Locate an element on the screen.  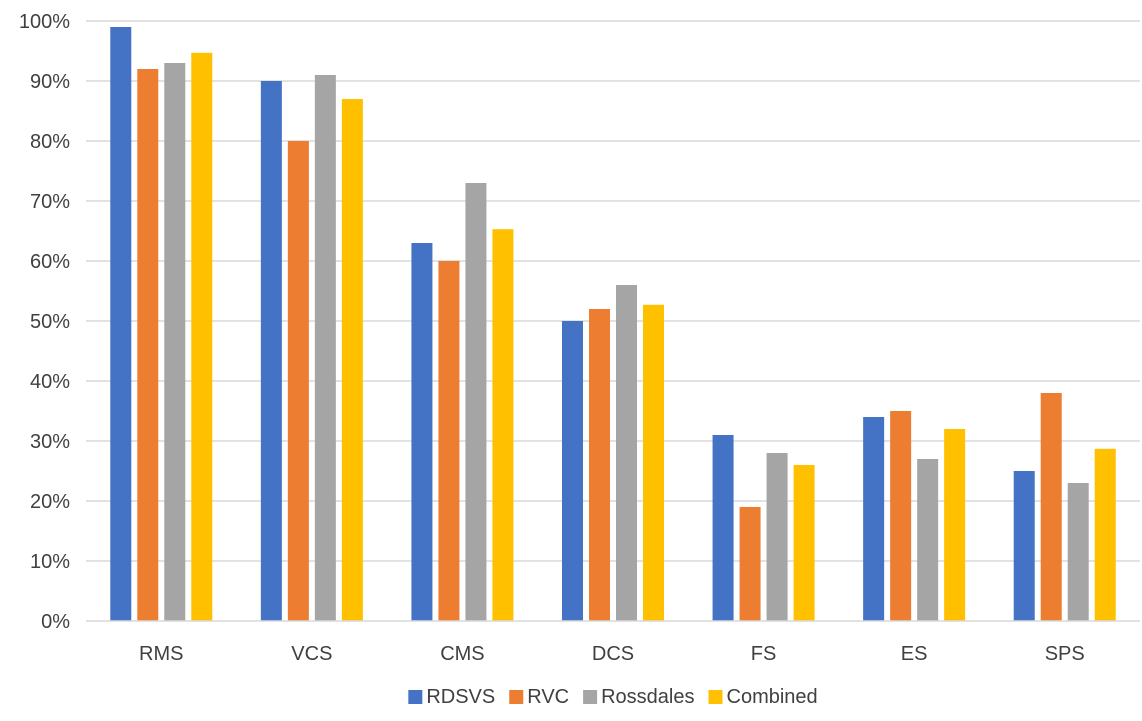
bar-rvc-es is located at coordinates (901, 516).